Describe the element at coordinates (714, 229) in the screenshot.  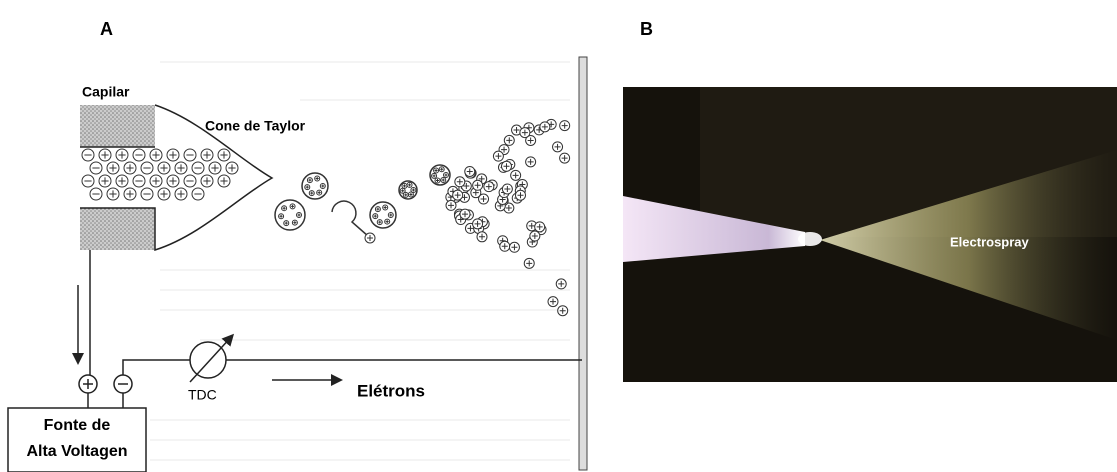
I see `needle` at that location.